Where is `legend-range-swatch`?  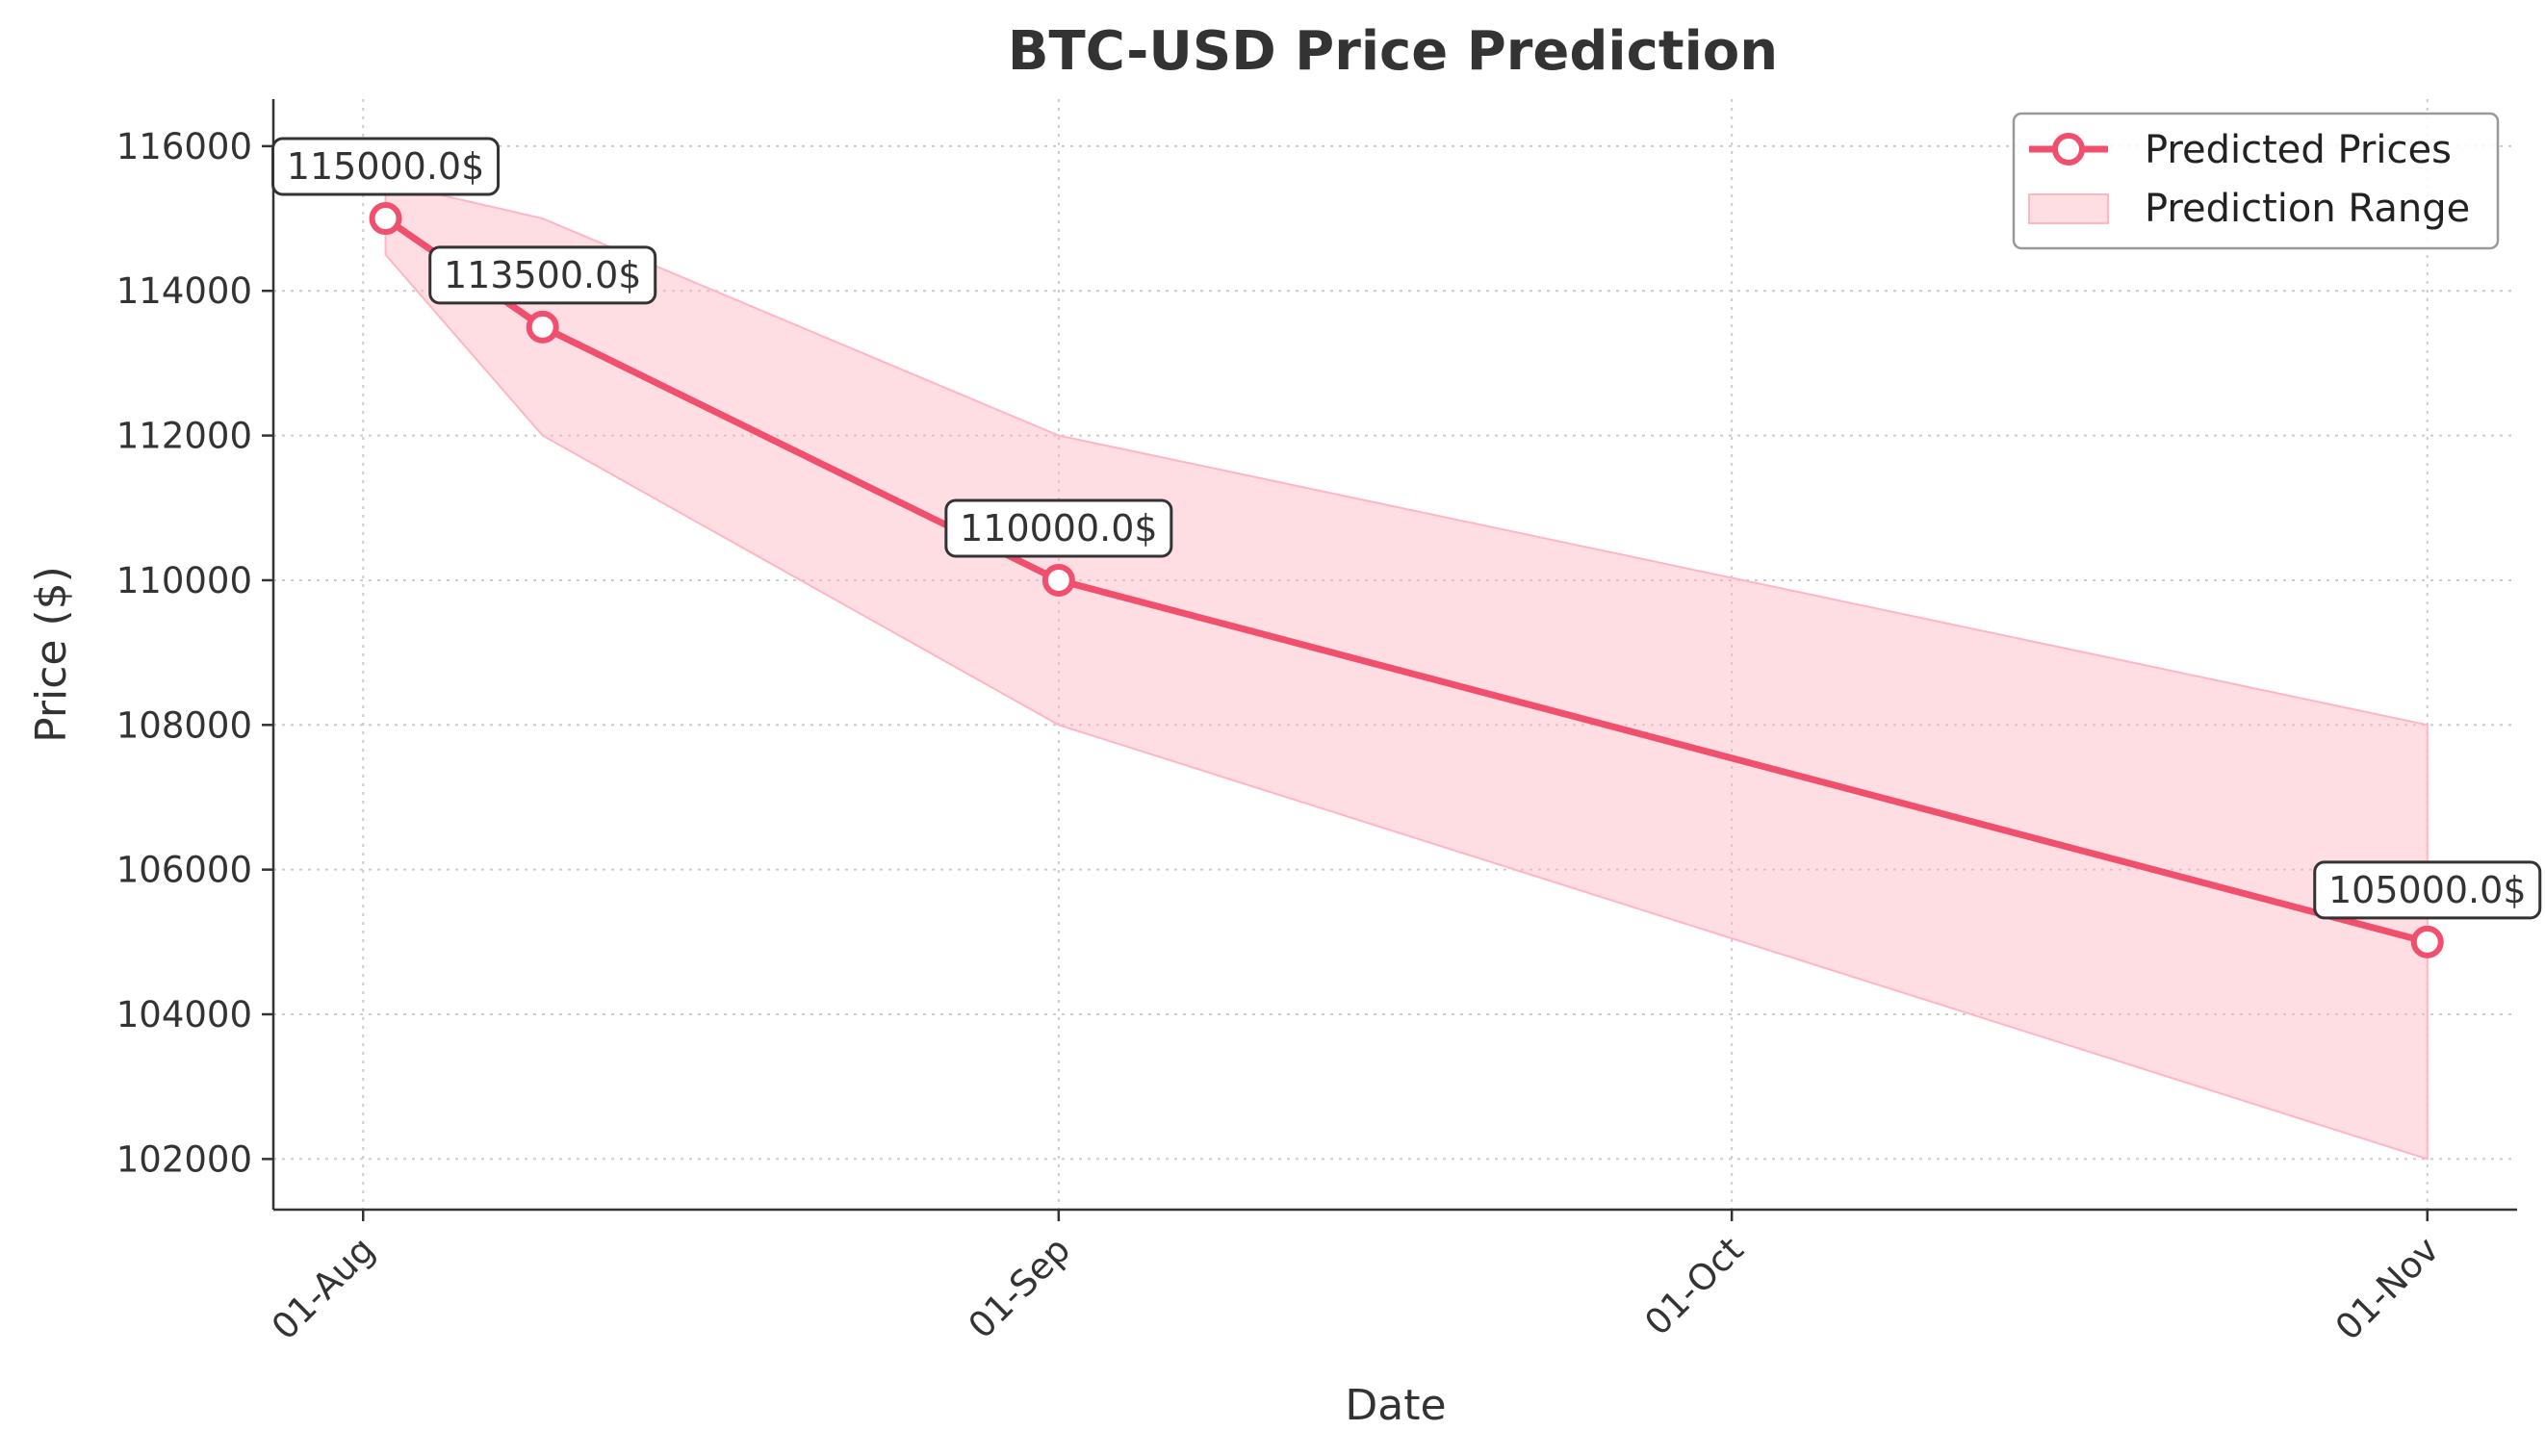
legend-range-swatch is located at coordinates (2068, 209).